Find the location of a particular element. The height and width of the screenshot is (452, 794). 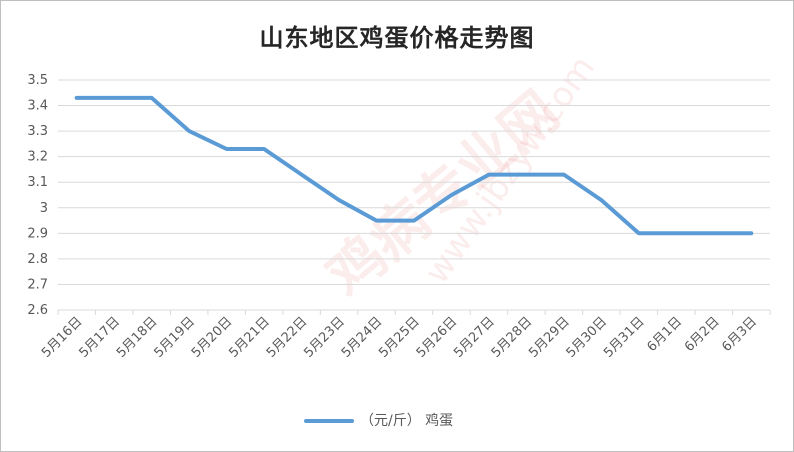

y-tick-label: 2.7 is located at coordinates (37, 284).